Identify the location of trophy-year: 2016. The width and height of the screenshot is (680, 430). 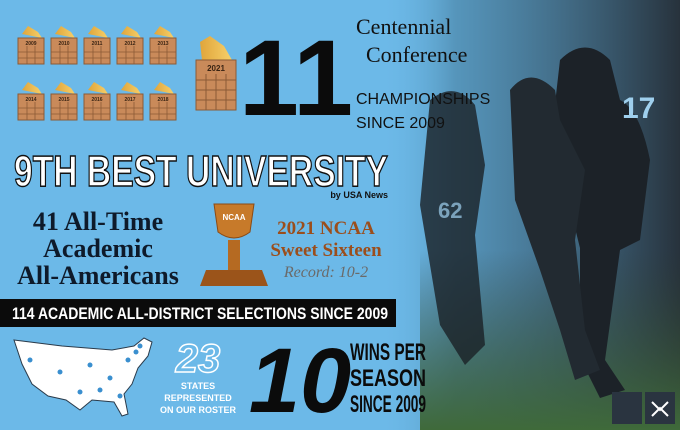
(96, 100).